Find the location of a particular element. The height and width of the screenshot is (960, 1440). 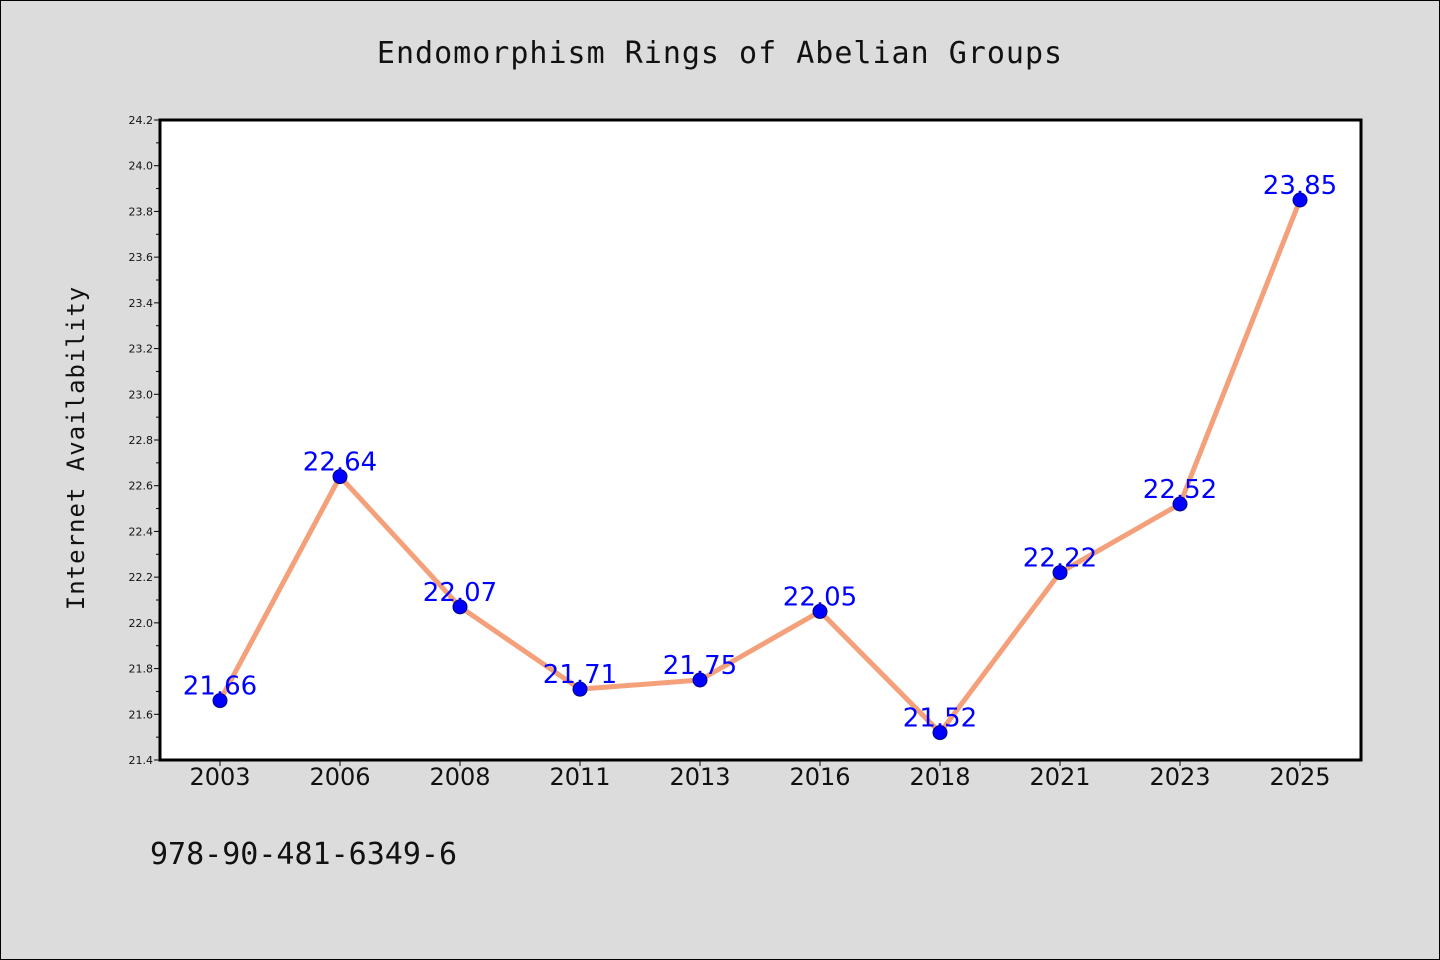

data-label: 23.85 is located at coordinates (1300, 186).